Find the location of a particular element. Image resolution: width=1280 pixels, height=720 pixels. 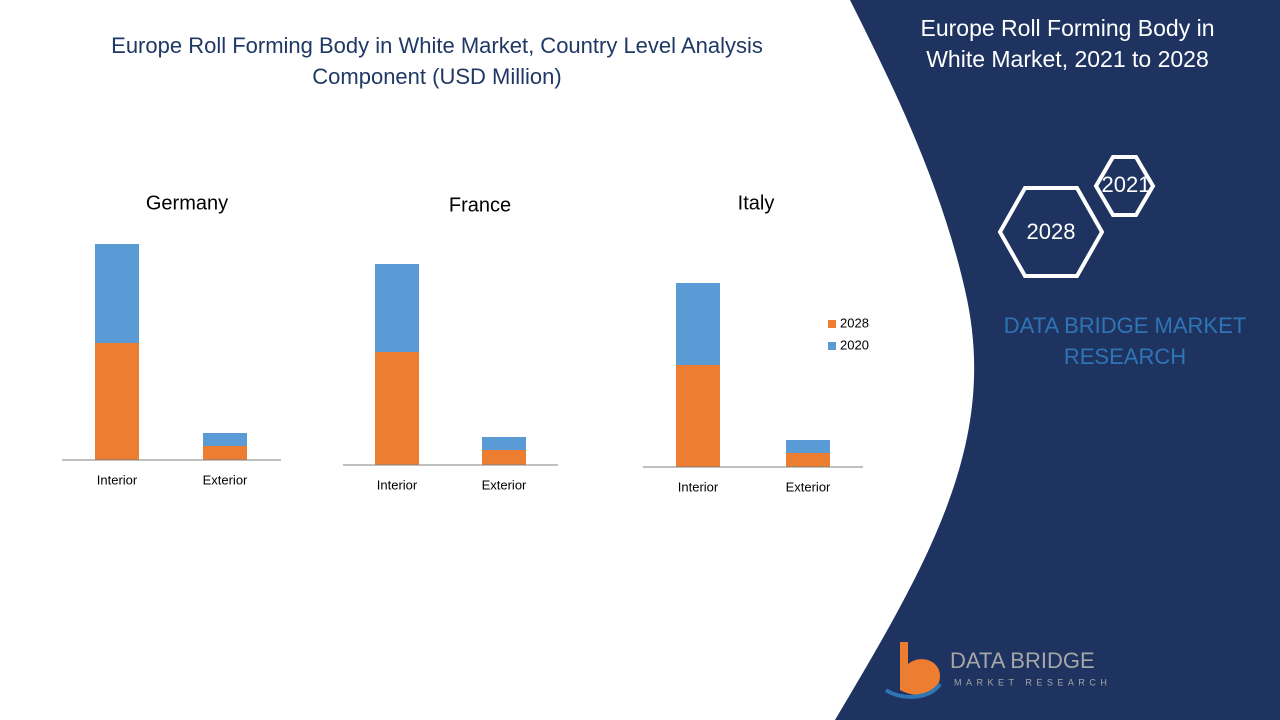

hexagon-label: 2021 is located at coordinates (1126, 184).